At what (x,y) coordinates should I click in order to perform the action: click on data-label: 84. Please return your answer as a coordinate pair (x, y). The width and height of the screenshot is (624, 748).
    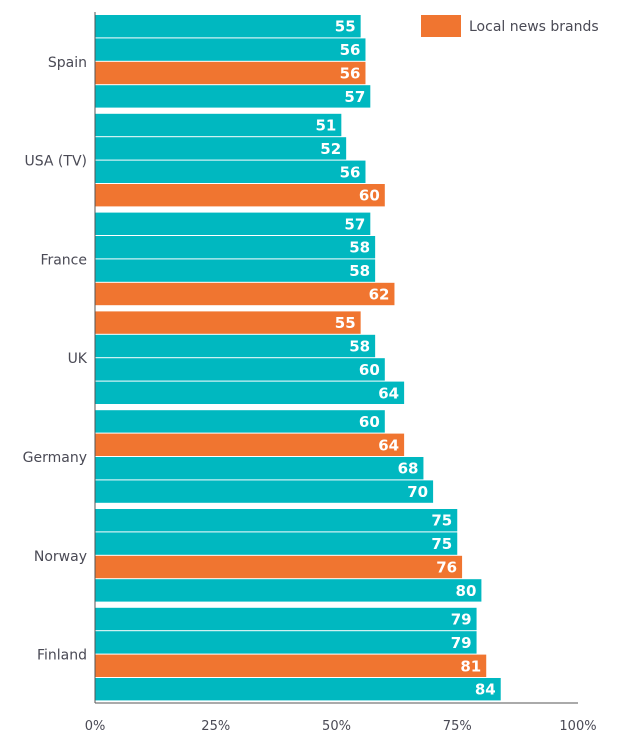
    Looking at the image, I should click on (485, 690).